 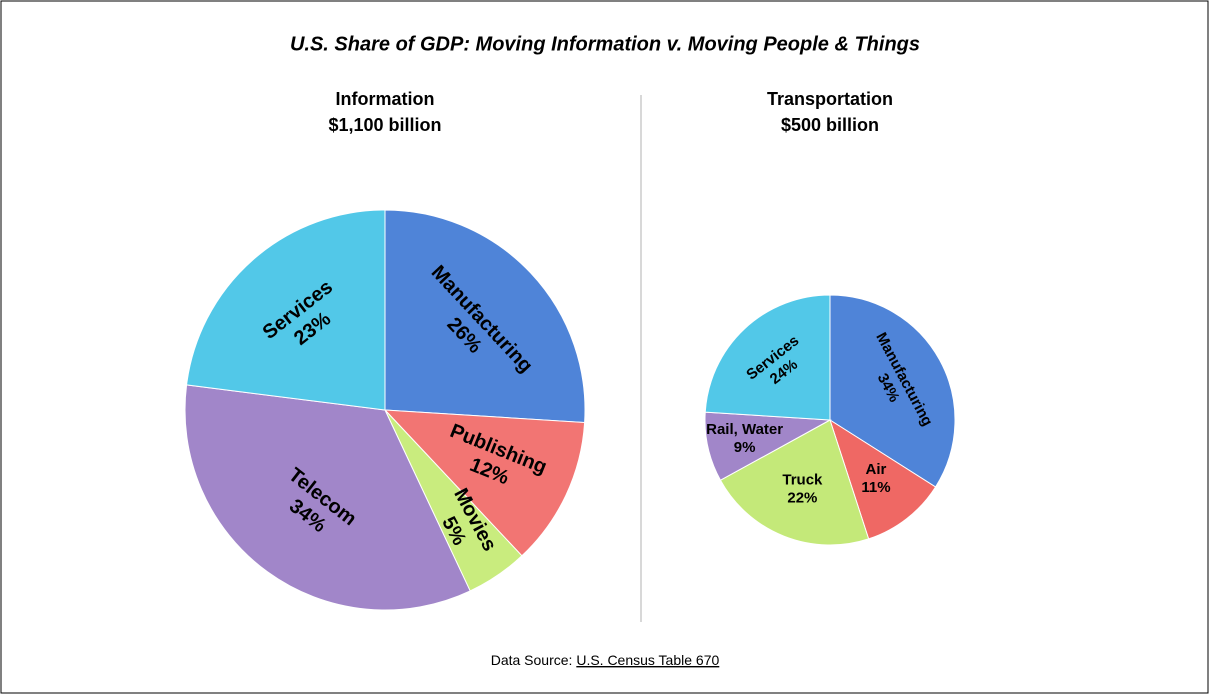 I want to click on slice-value: 9%, so click(x=745, y=447).